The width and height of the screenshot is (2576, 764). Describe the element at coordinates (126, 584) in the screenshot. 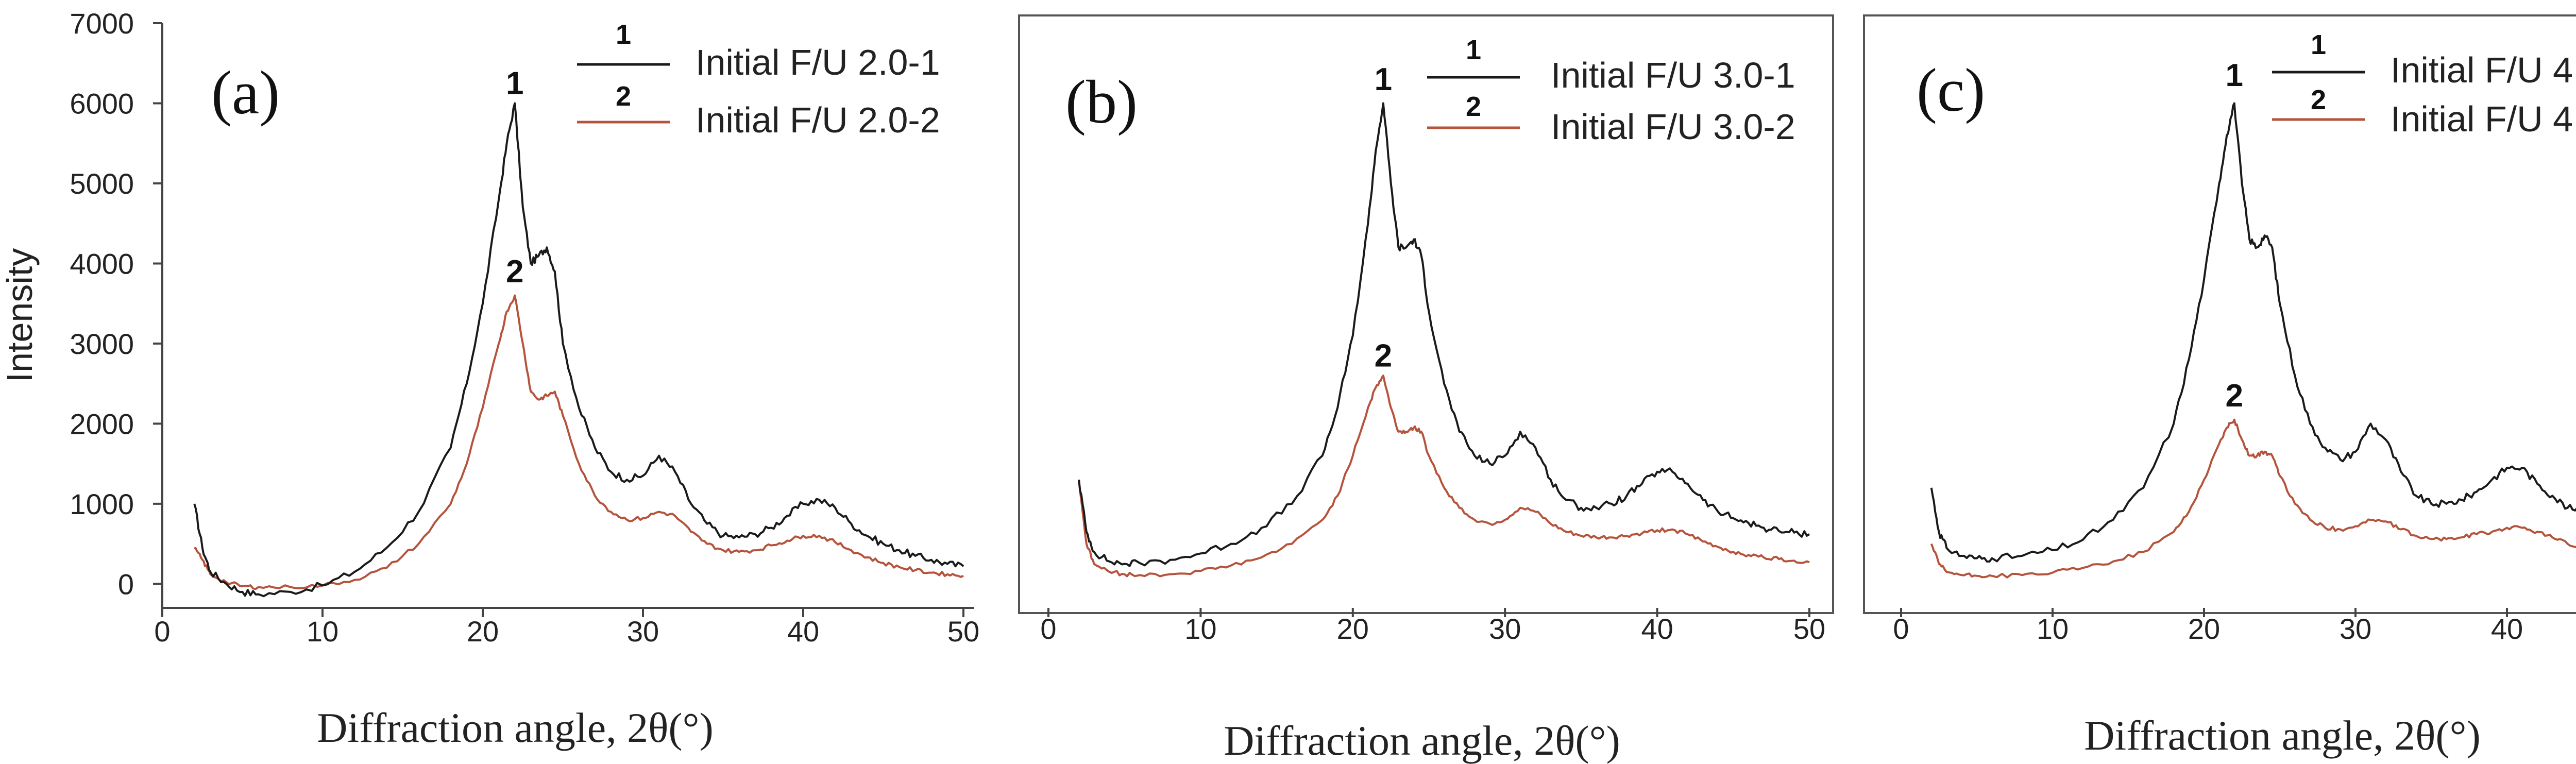

I see `y-tick-label: 0` at that location.